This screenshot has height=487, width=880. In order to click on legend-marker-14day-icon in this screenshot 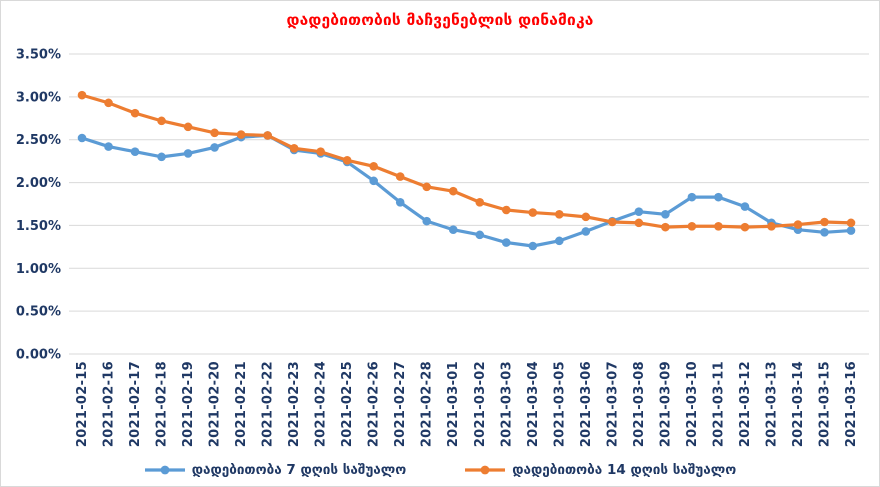, I will do `click(485, 470)`.